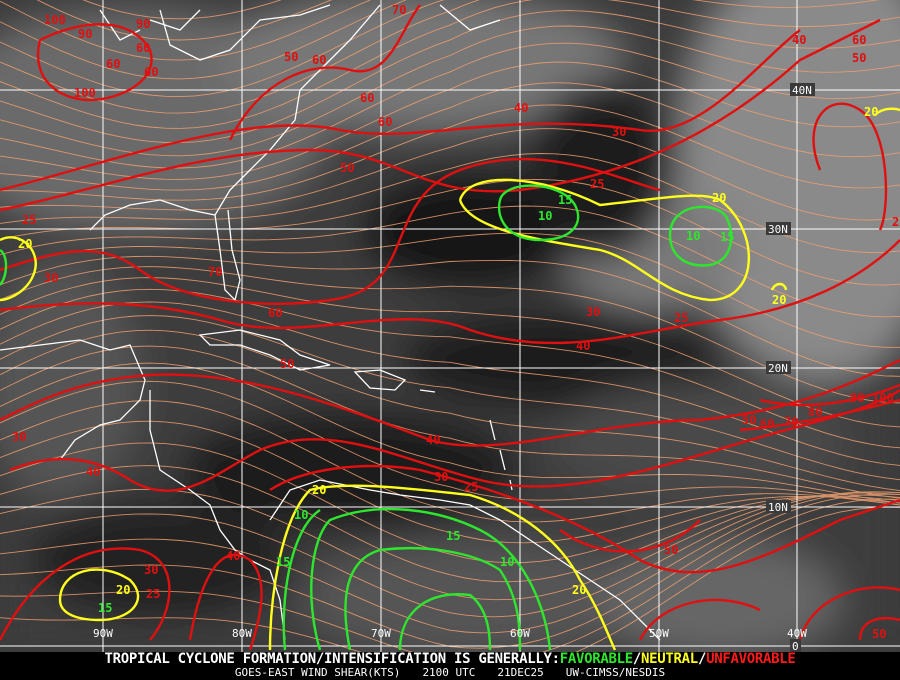 The image size is (900, 680). I want to click on longitude-label: 80W, so click(242, 633).